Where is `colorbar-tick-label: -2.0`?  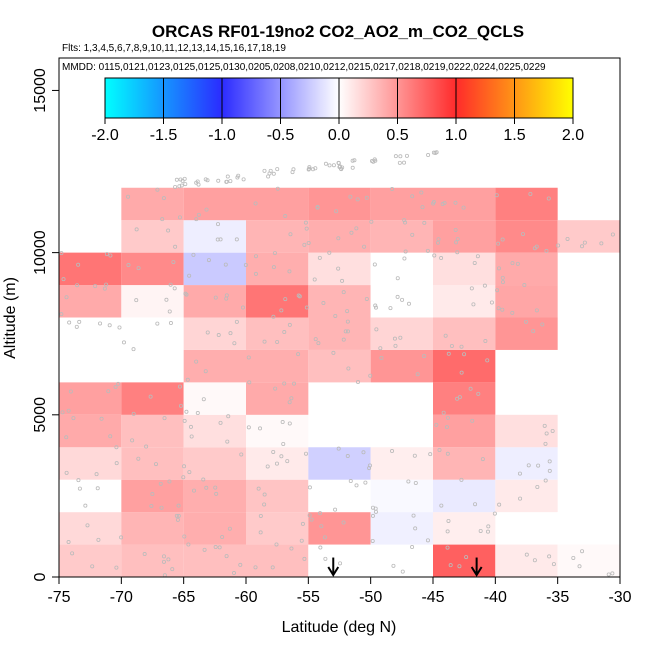 colorbar-tick-label: -2.0 is located at coordinates (105, 135).